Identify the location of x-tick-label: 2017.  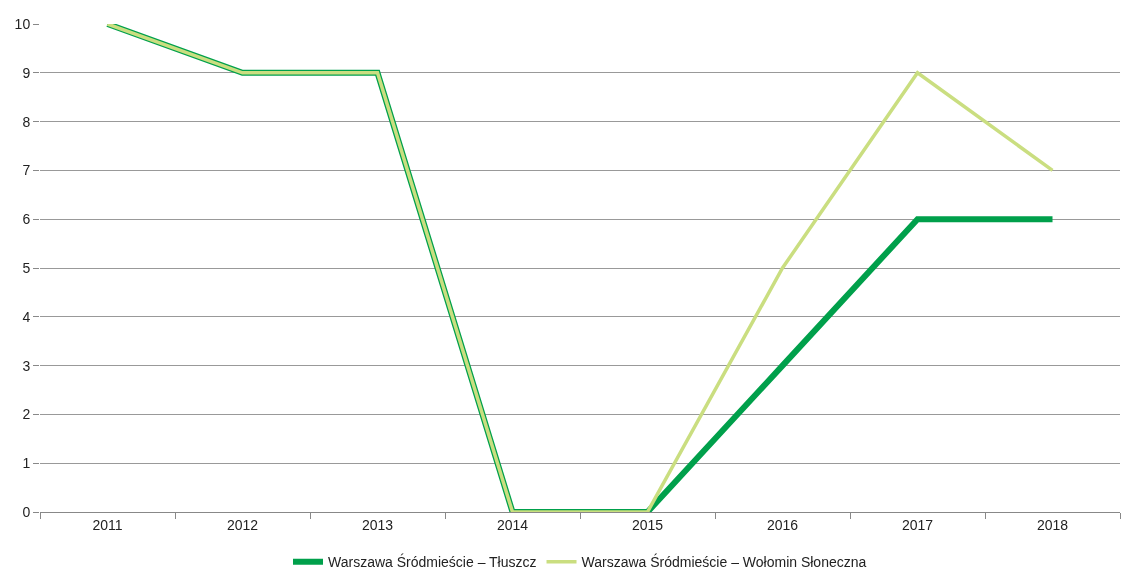
(917, 524).